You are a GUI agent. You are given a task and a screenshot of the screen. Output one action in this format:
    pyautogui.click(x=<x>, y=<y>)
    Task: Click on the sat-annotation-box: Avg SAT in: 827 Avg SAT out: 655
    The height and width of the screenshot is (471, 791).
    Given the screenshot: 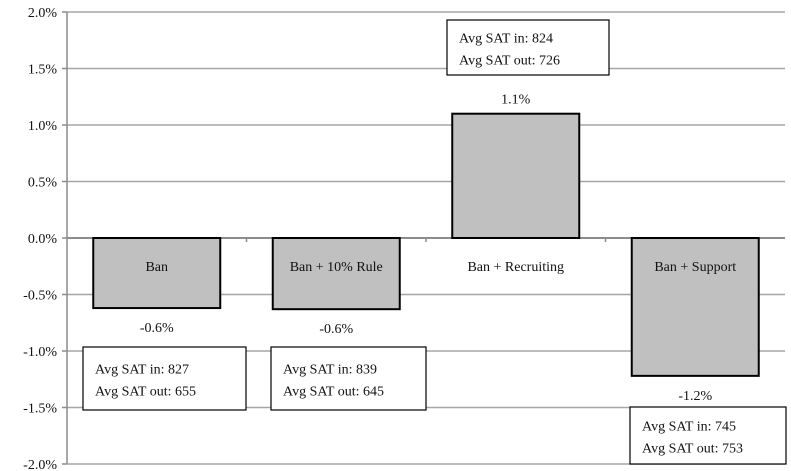 What is the action you would take?
    pyautogui.click(x=164, y=378)
    